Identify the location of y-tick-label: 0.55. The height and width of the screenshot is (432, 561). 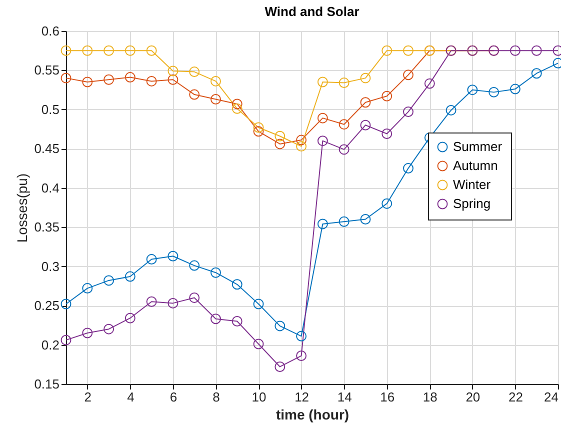
(47, 70).